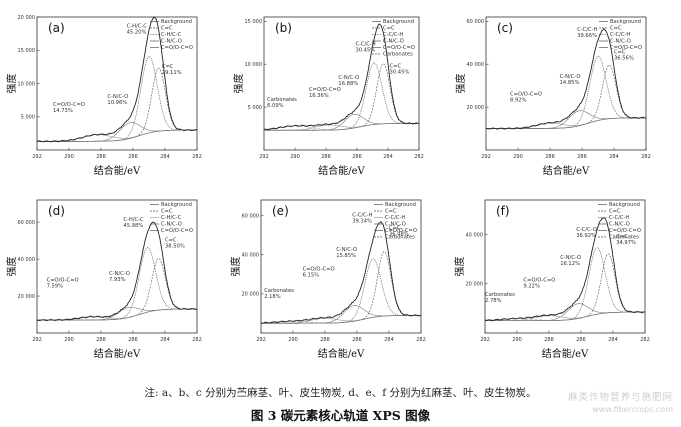  Describe the element at coordinates (626, 243) in the screenshot. I see `peak-annotation: 34.97%` at that location.